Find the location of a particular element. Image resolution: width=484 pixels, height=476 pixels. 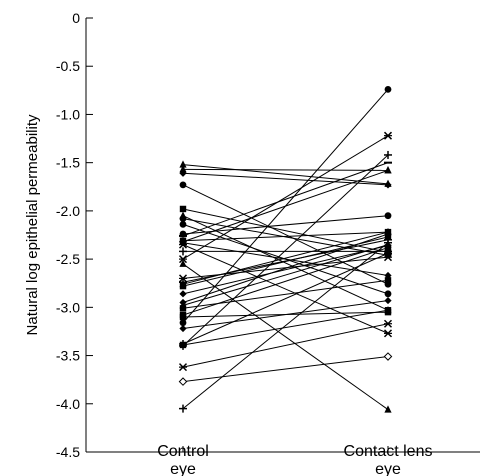

y-tick-label: -4.0 is located at coordinates (68, 404).